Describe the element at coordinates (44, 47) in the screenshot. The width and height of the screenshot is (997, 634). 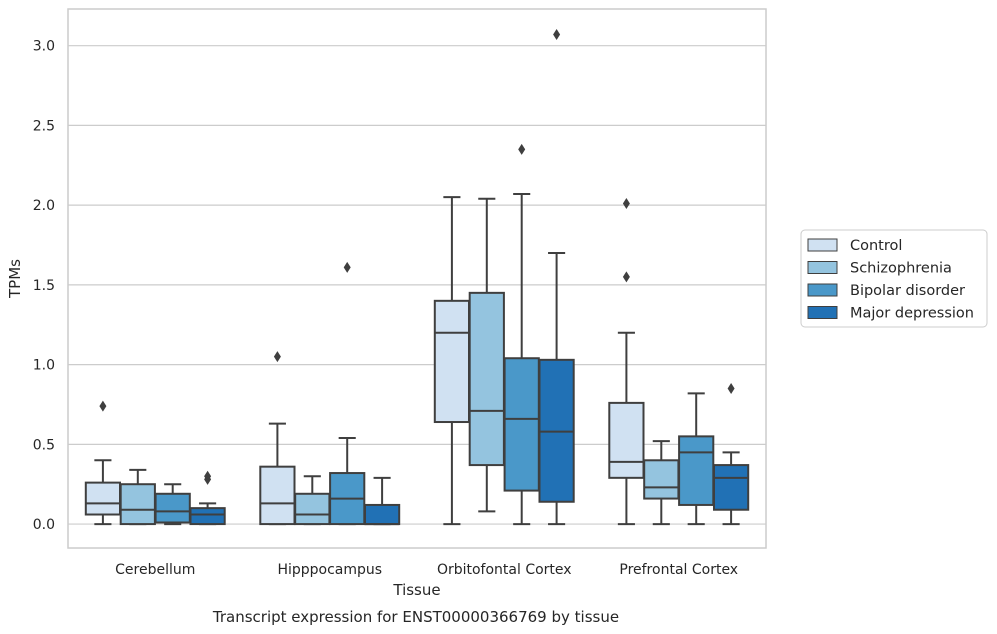
I see `y-tick-label: 3.0` at that location.